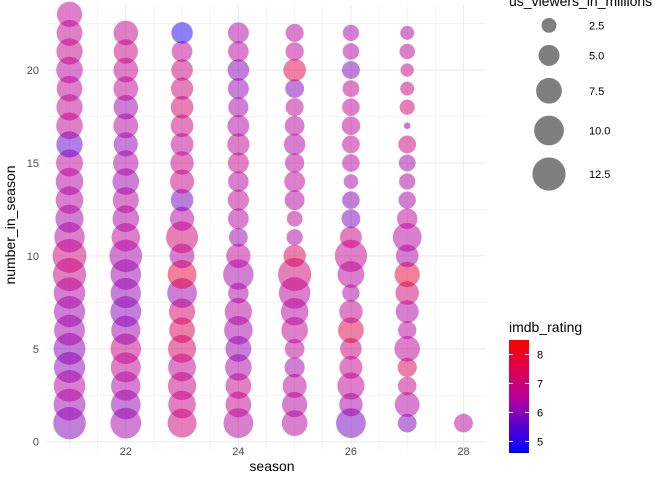  Describe the element at coordinates (36, 350) in the screenshot. I see `y-tick-label: 5` at that location.